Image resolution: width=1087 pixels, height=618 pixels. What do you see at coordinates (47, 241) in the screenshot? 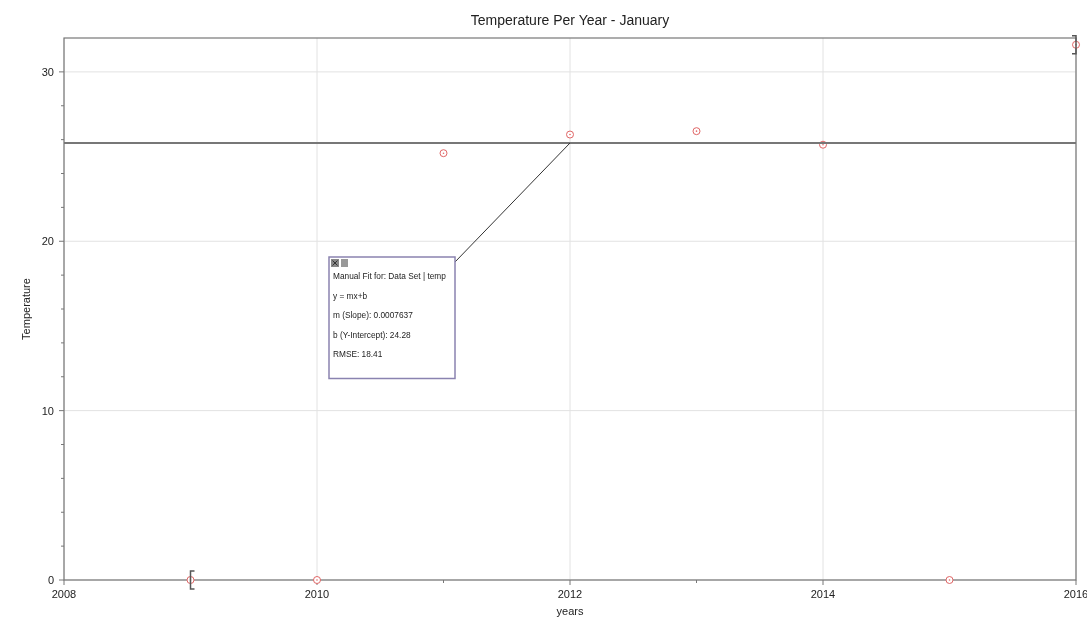
I see `y-tick-label: 20` at bounding box center [47, 241].